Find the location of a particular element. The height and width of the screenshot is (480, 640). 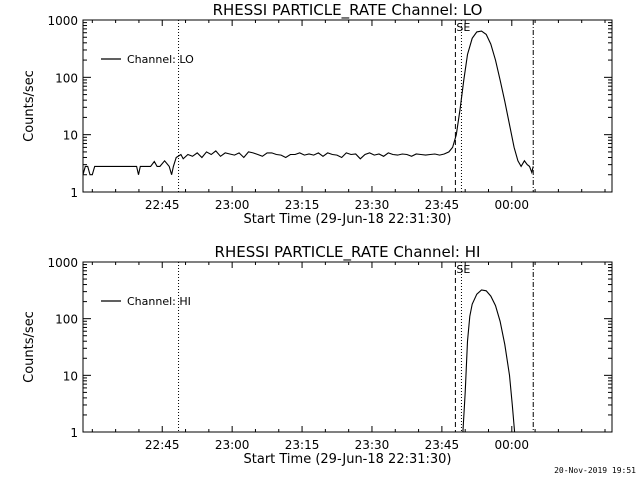

timestamp-label: 20-Nov-2019 19:51 is located at coordinates (595, 470).